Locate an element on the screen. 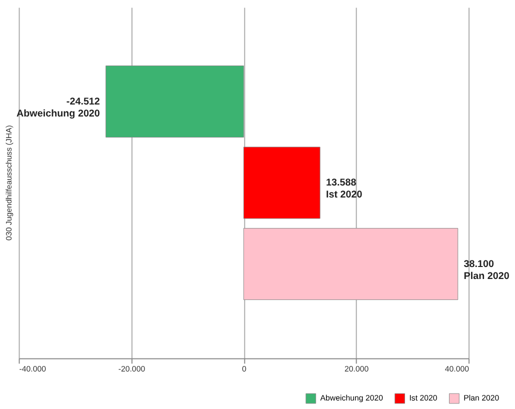  legend-label: Plan 2020 is located at coordinates (482, 397).